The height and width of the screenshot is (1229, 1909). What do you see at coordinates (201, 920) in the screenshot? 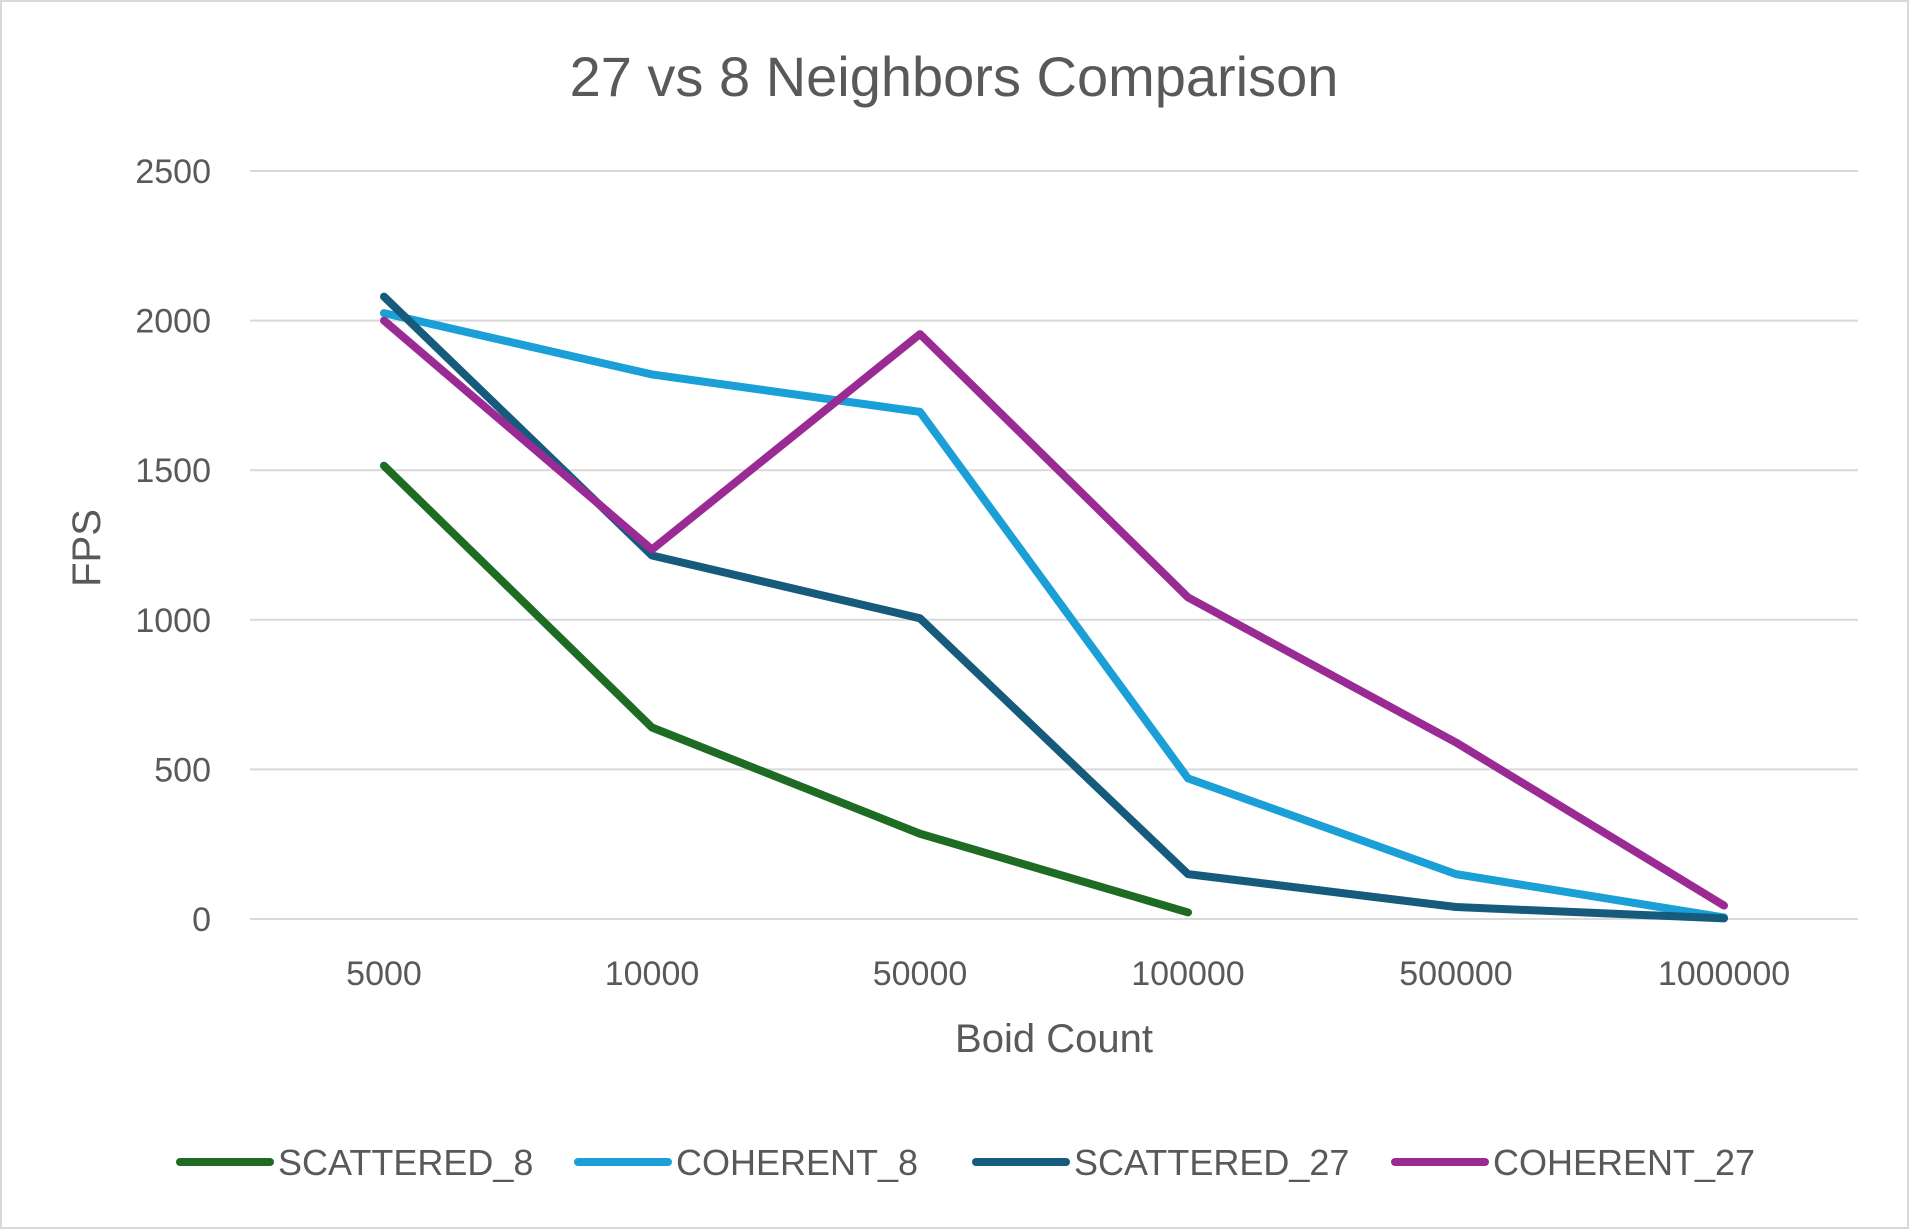
I see `y-tick-label: 0` at bounding box center [201, 920].